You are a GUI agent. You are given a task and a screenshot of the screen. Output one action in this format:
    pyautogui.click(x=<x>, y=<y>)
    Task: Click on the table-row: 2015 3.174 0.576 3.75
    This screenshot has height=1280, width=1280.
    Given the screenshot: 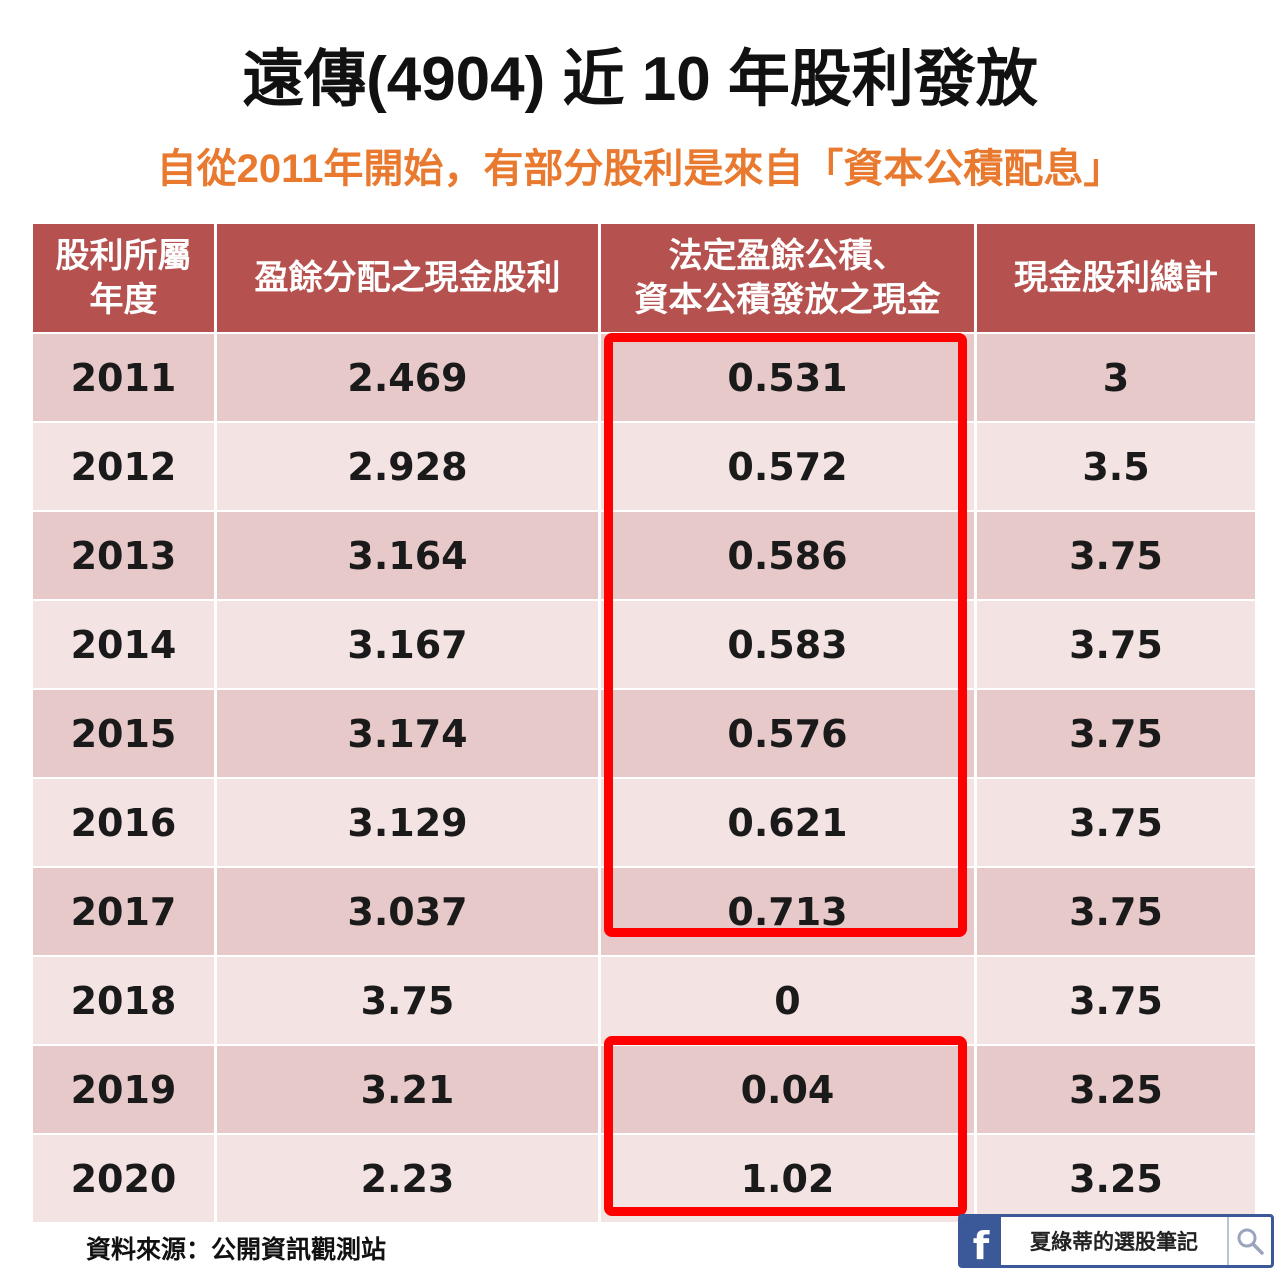 What is the action you would take?
    pyautogui.click(x=644, y=733)
    